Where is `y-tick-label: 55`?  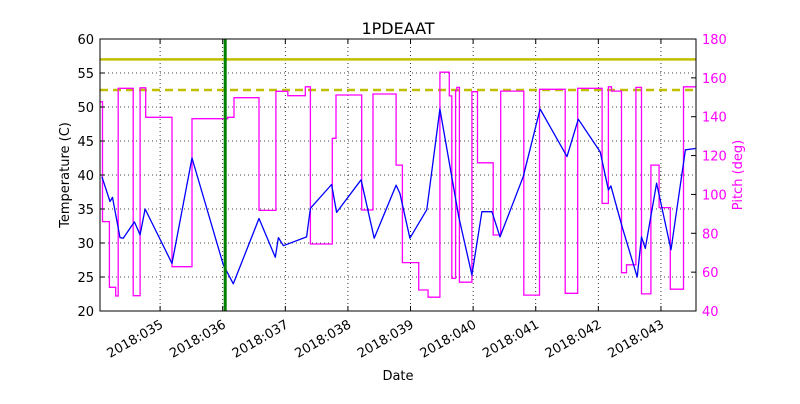
y-tick-label: 55 is located at coordinates (85, 74).